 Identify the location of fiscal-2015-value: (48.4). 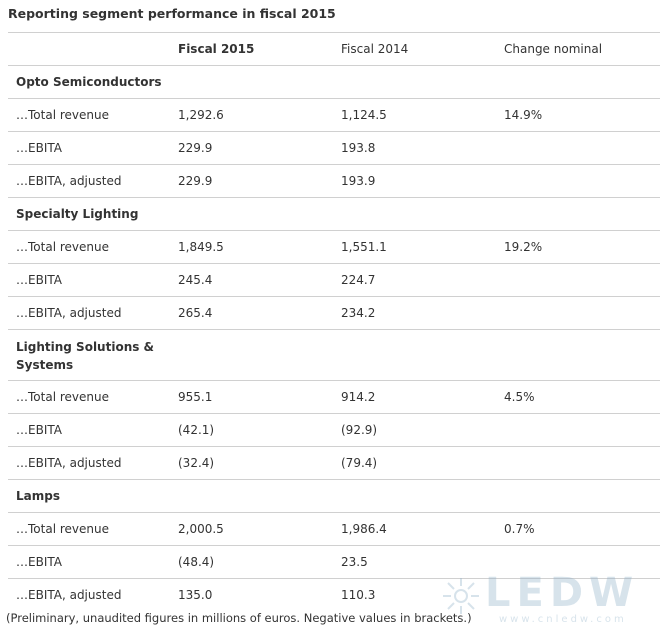
(196, 562).